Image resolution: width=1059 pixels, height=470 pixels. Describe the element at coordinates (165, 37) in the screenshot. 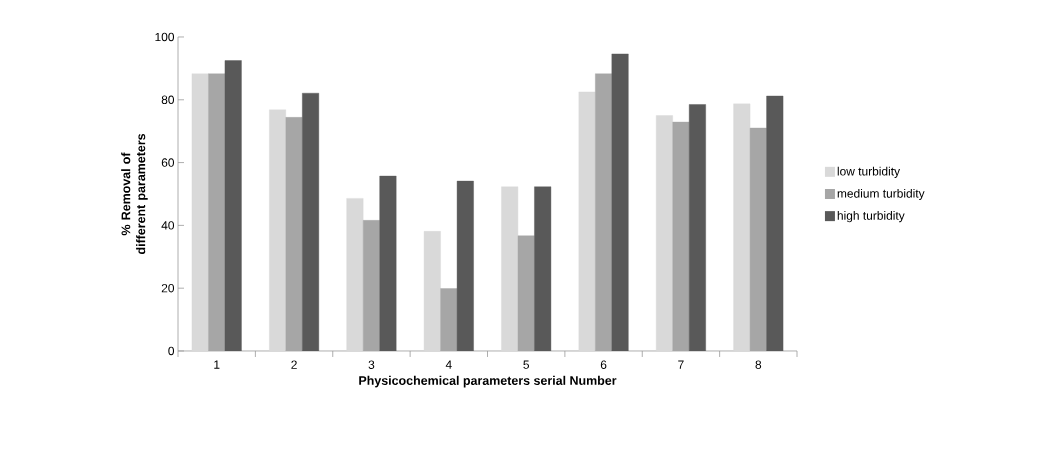

I see `y-tick-label: 100` at that location.